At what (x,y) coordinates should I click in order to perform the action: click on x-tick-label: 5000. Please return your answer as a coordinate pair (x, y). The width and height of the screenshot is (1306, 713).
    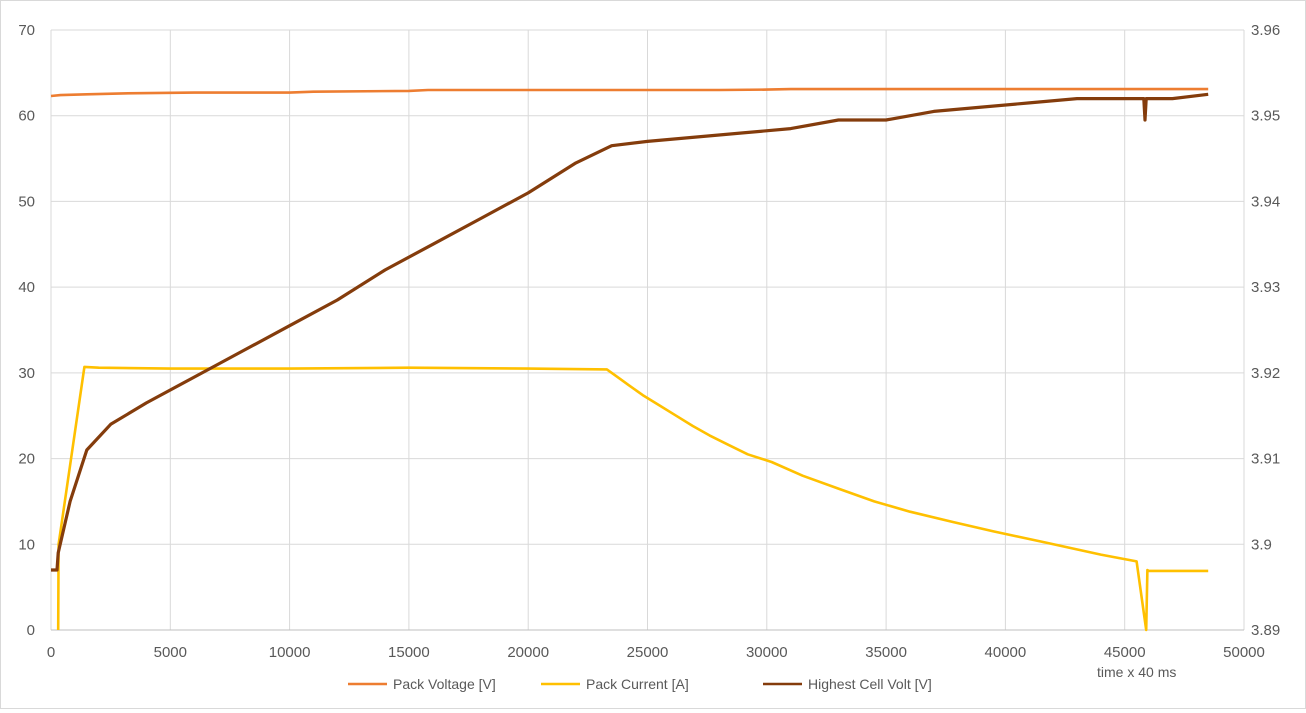
    Looking at the image, I should click on (170, 652).